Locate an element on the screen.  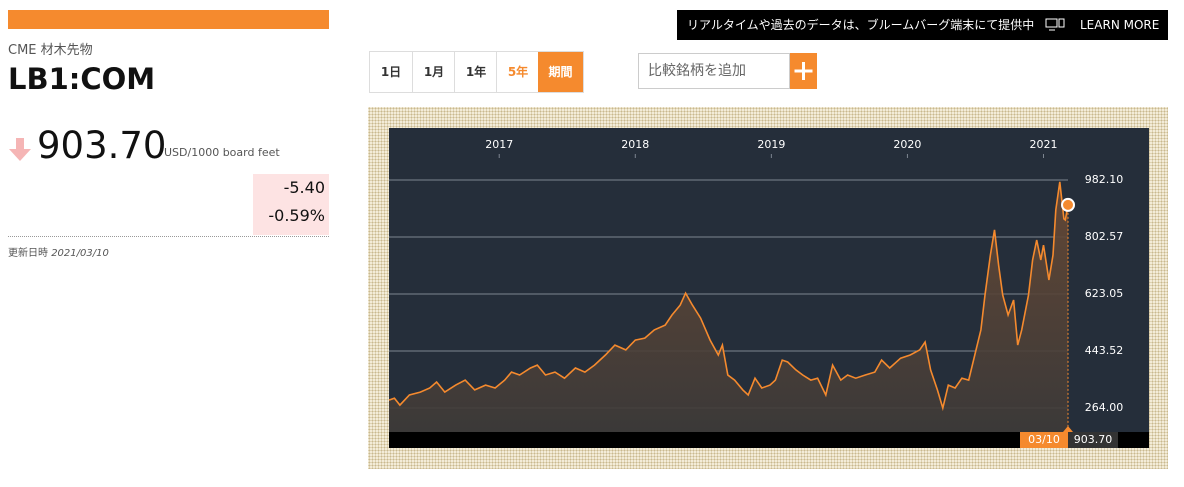
change-pct: -0.59% is located at coordinates (296, 215).